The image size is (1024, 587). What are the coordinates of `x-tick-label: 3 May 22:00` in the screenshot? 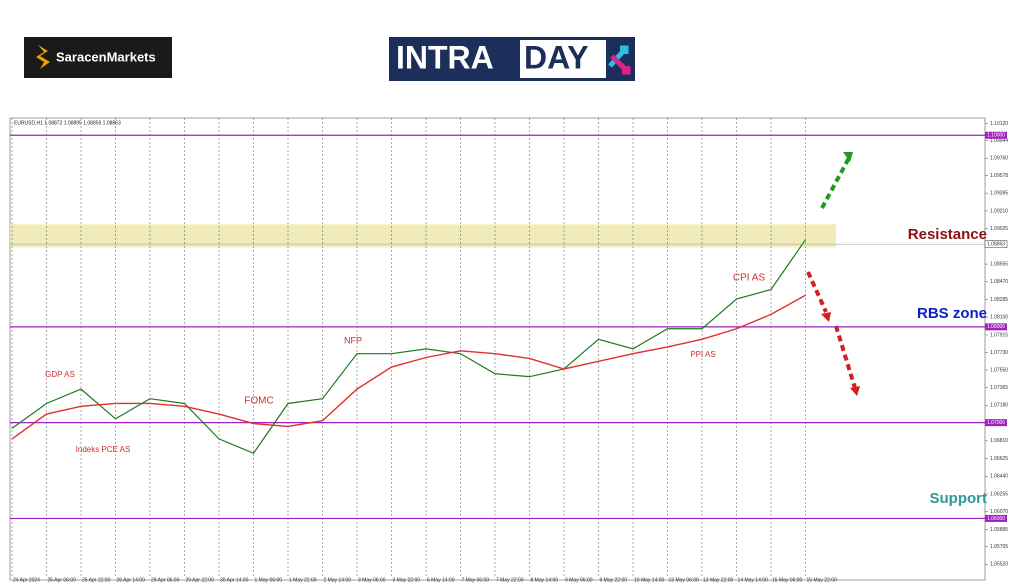 It's located at (407, 580).